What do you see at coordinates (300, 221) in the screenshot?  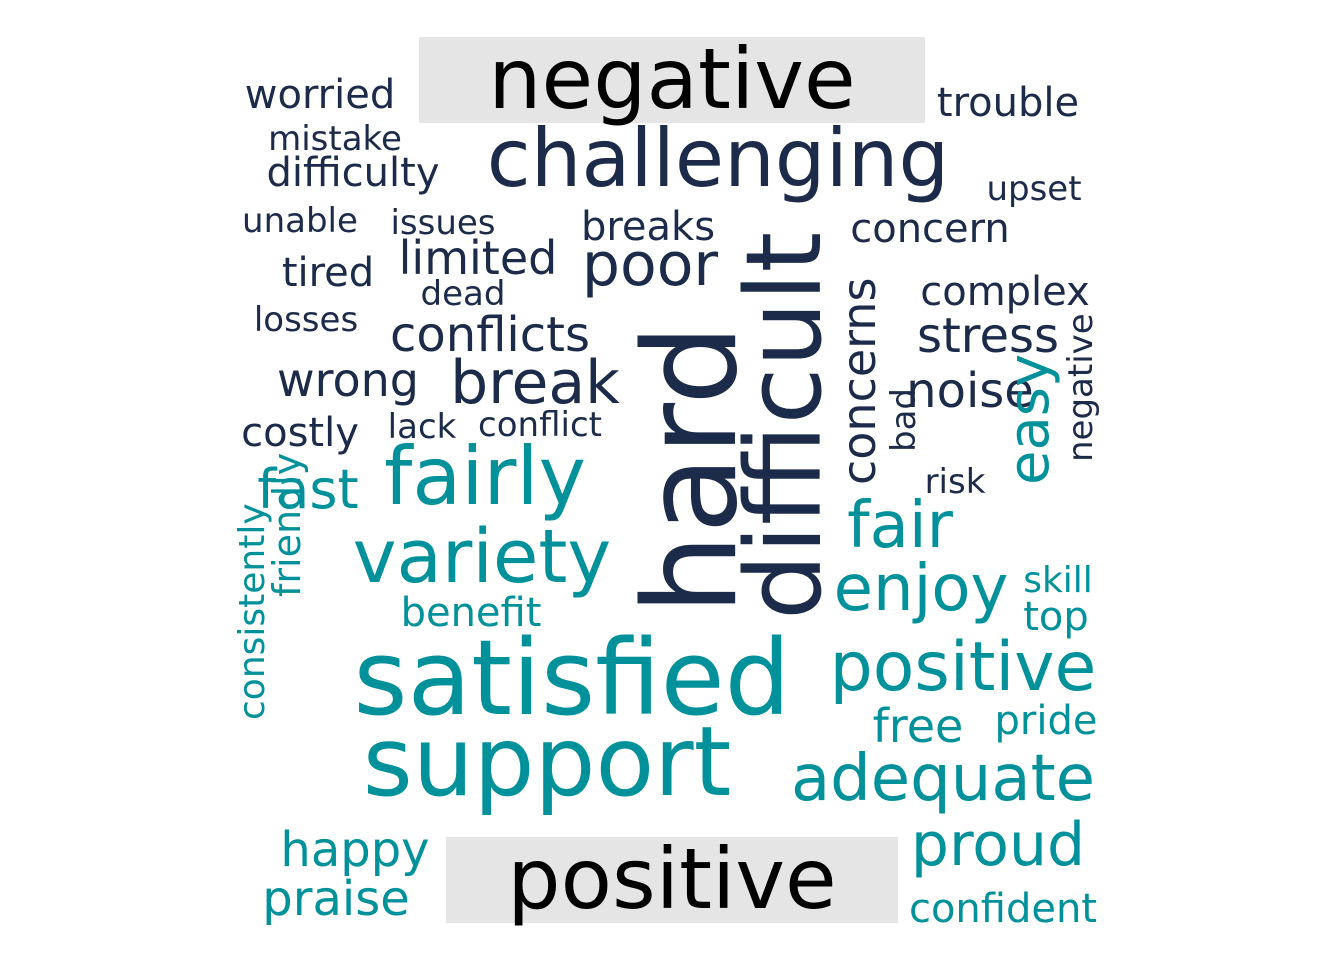 I see `word-negative-unable: unable` at bounding box center [300, 221].